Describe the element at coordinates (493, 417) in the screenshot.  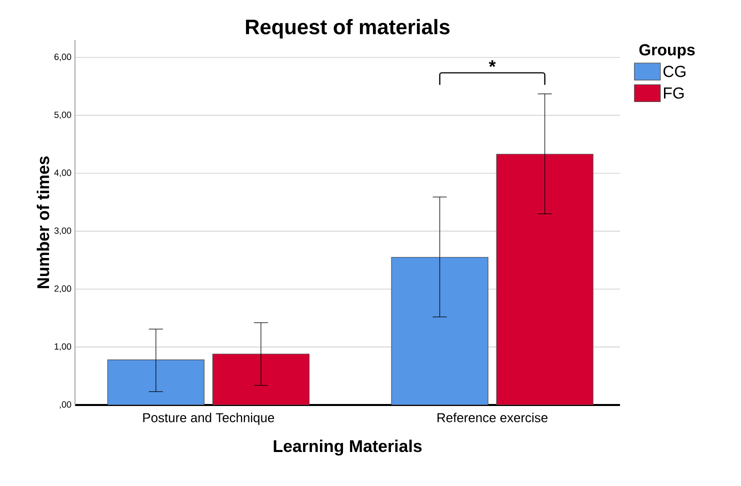
I see `x-tick-label: Reference exercise` at that location.